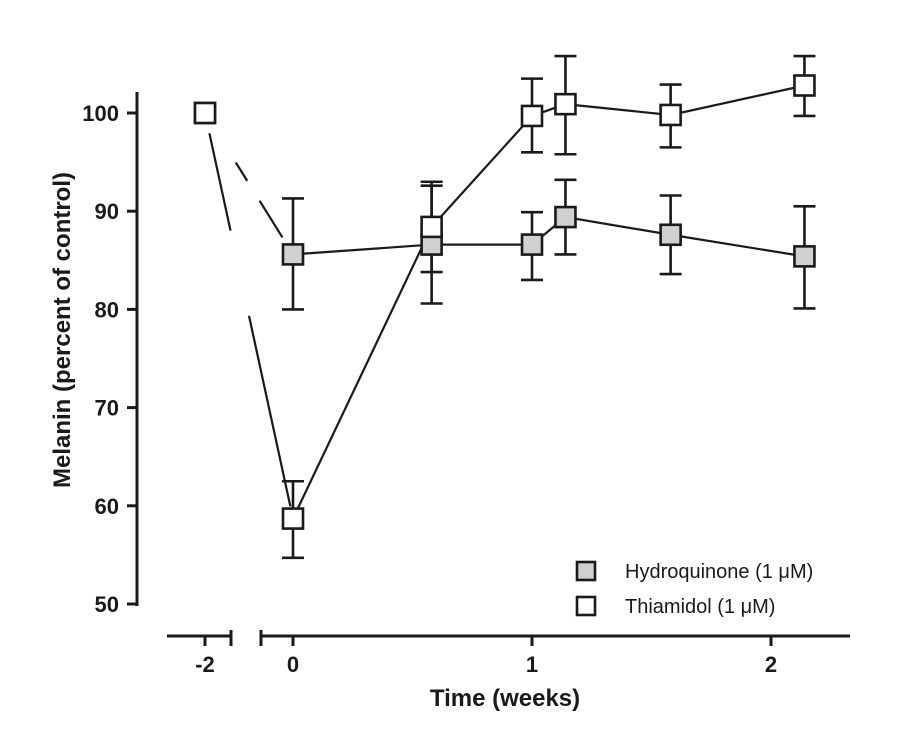 This screenshot has width=898, height=748. Describe the element at coordinates (486, 656) in the screenshot. I see `x-axis-ticks: -2 0 1 2` at that location.